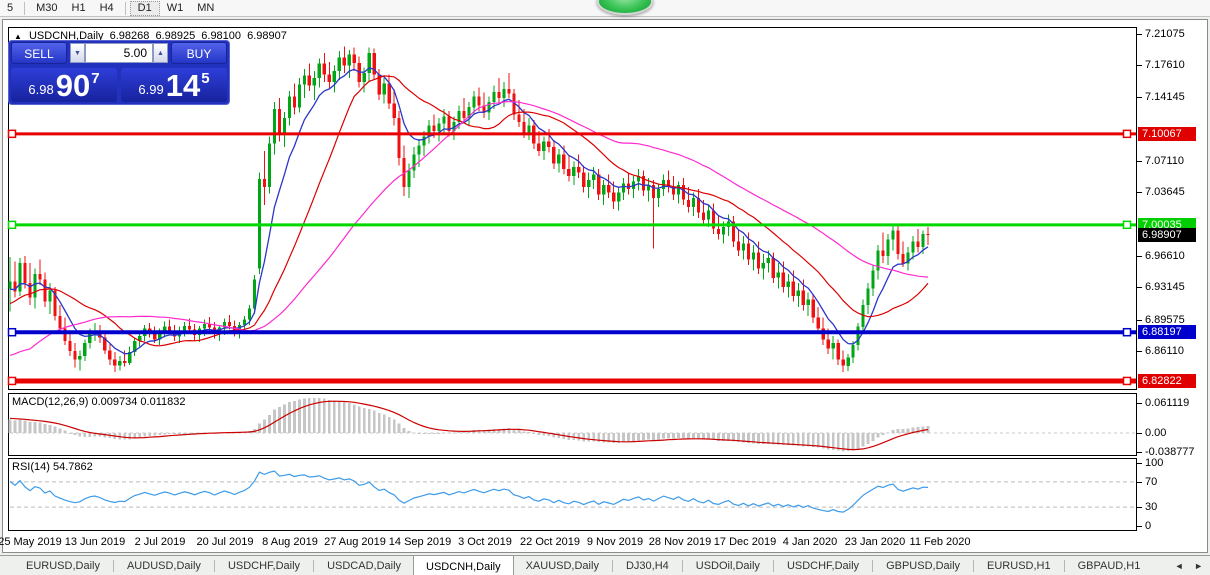 Image resolution: width=1210 pixels, height=575 pixels. Describe the element at coordinates (1170, 451) in the screenshot. I see `macd-tick-label: -0.038777` at that location.